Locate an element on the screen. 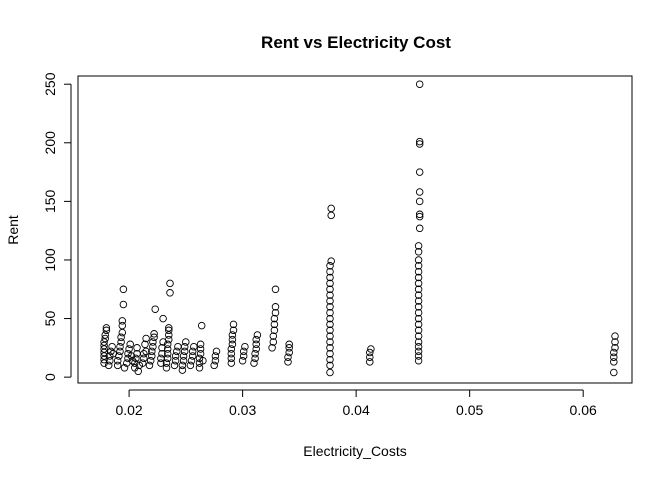 The width and height of the screenshot is (672, 480). x-axis-label: Electricity_Costs is located at coordinates (354, 451).